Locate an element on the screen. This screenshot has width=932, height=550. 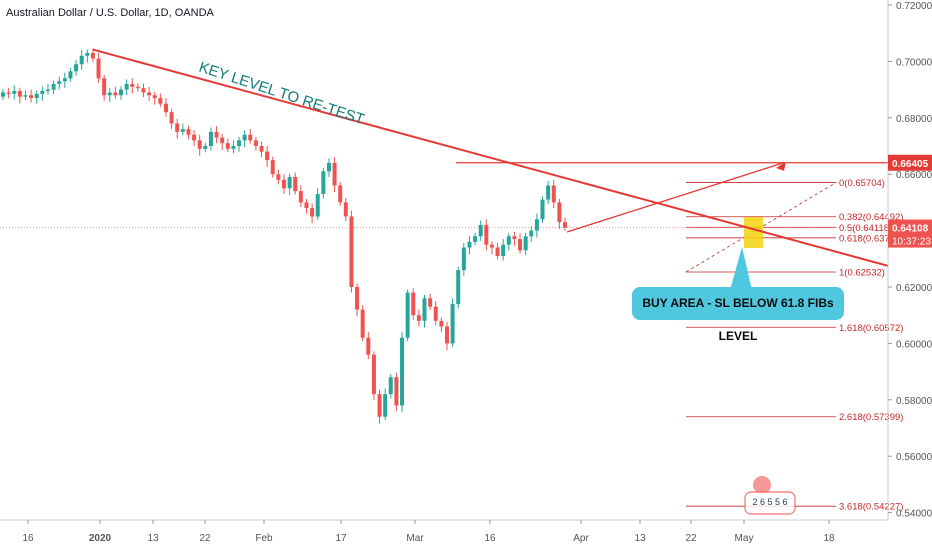
projection-arrow-line is located at coordinates (675, 197).